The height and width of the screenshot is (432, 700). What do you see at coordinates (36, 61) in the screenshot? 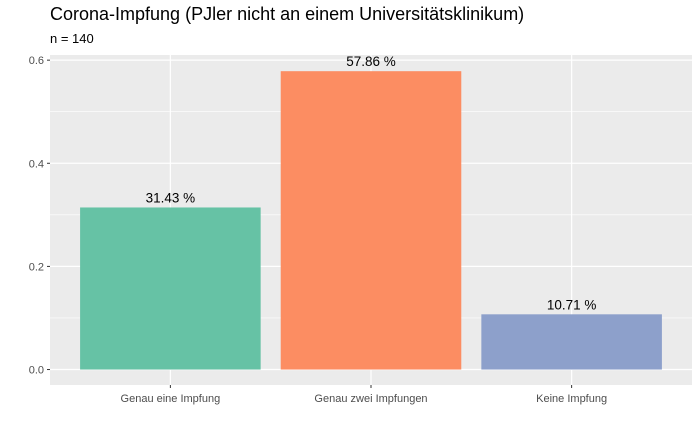
I see `y-tick-label: 0.6` at bounding box center [36, 61].